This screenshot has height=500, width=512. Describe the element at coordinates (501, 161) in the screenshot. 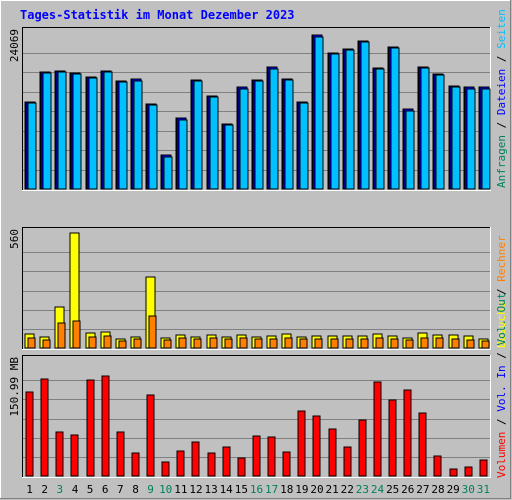

I see `legend-entry: Anfragen` at that location.